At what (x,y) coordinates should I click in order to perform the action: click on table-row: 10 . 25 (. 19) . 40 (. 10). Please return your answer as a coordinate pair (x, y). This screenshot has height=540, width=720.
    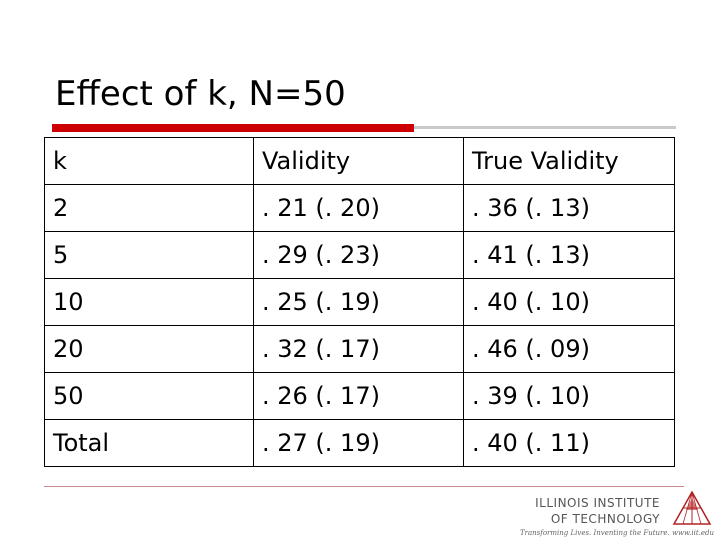
    Looking at the image, I should click on (359, 302).